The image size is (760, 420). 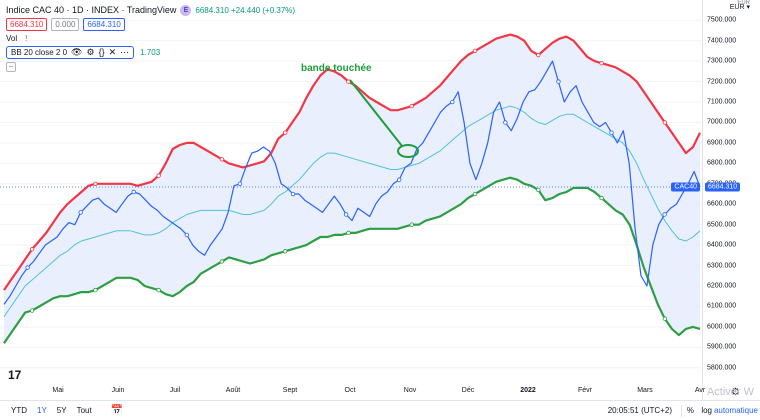 What do you see at coordinates (61, 410) in the screenshot?
I see `range-button-5y: 5Y` at bounding box center [61, 410].